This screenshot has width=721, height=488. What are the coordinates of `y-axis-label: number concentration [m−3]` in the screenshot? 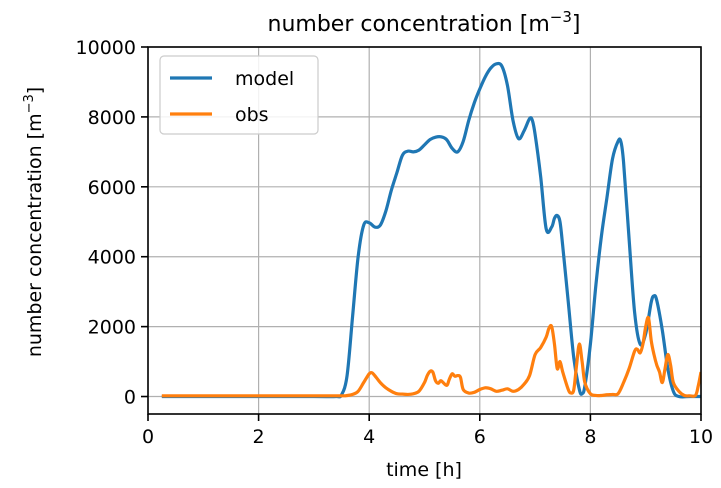 It's located at (34, 222).